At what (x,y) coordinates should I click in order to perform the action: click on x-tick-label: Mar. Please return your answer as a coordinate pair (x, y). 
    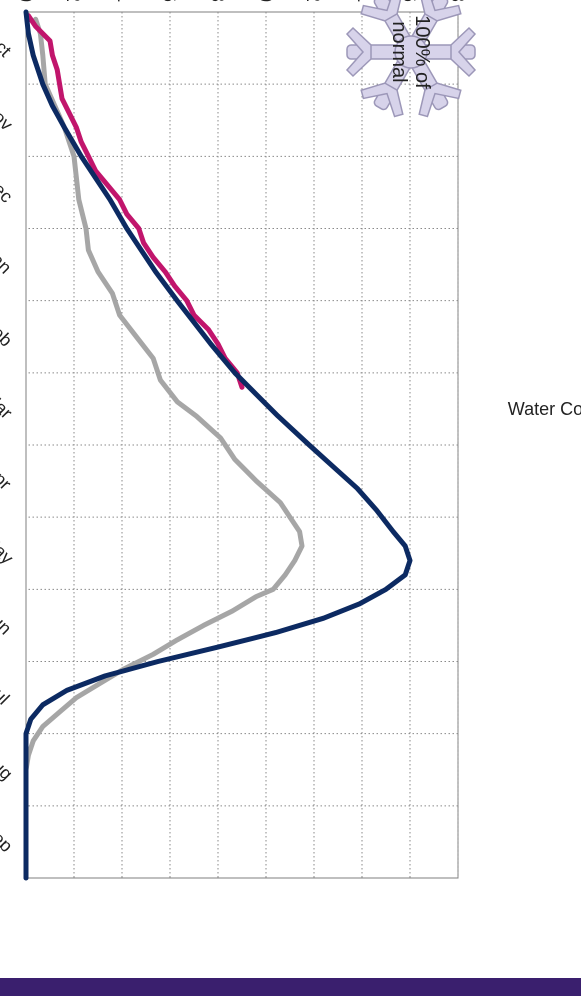
    Looking at the image, I should click on (8, 405).